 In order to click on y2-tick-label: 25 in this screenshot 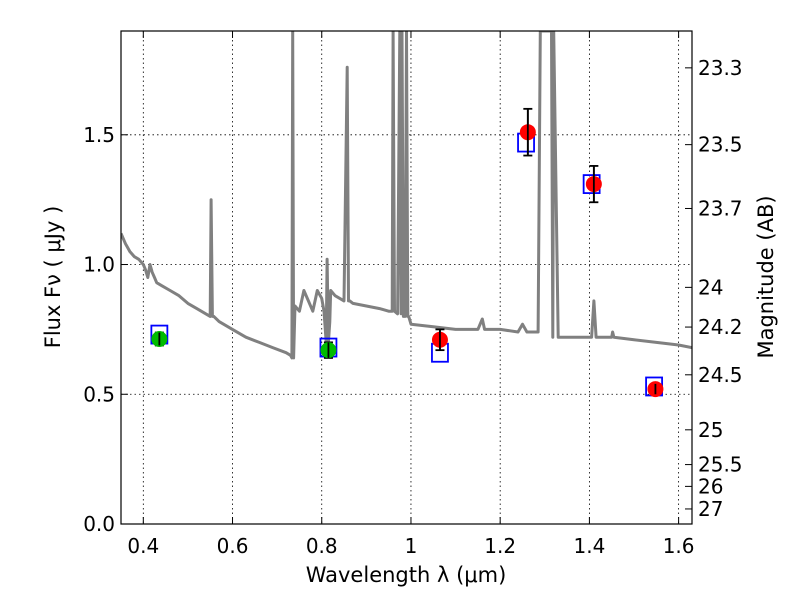, I will do `click(710, 430)`.